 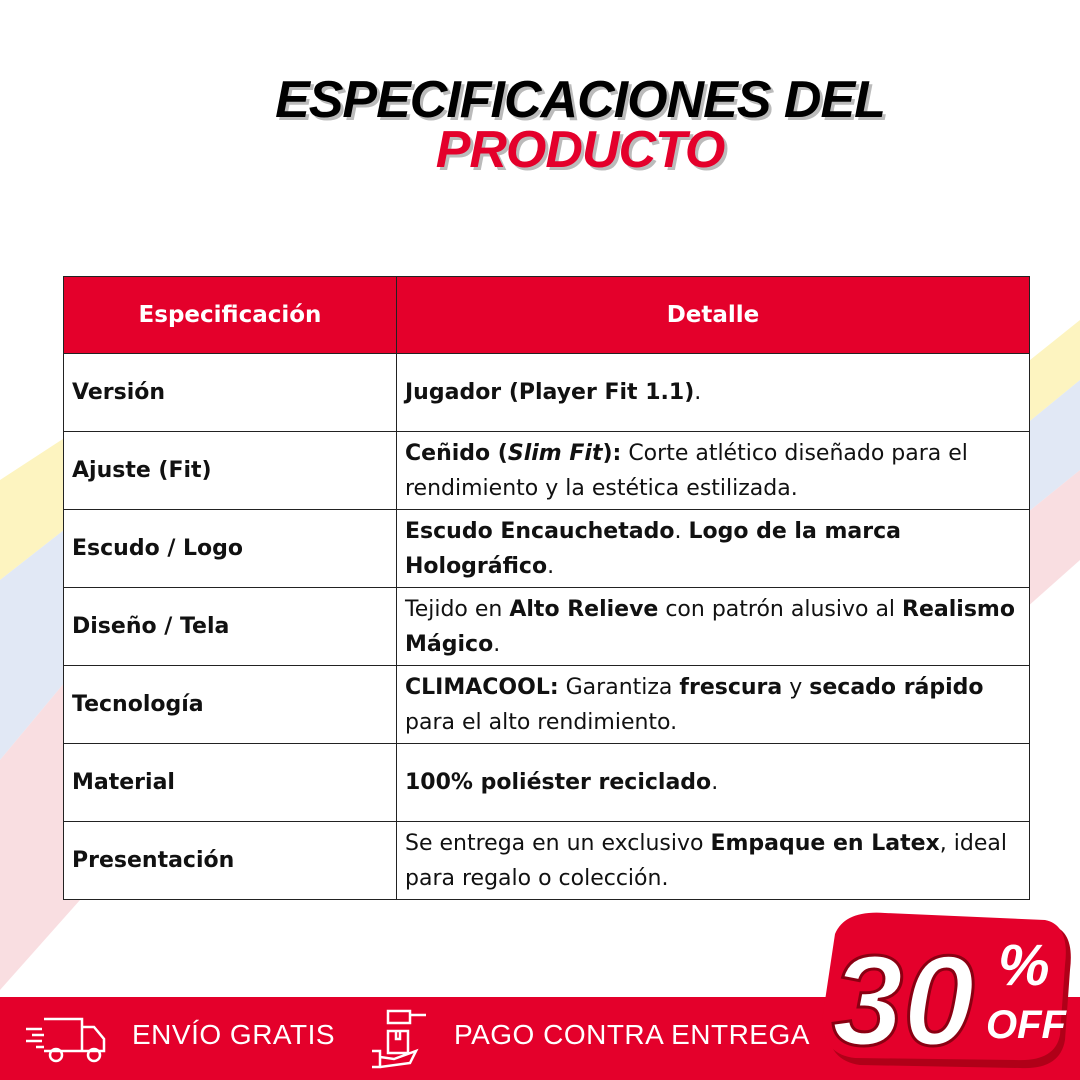 I want to click on detail-segment: Slim Fit, so click(x=555, y=453).